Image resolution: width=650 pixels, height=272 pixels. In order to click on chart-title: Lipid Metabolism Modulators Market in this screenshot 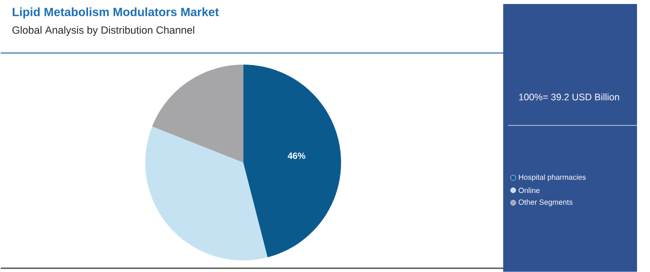, I will do `click(115, 13)`.